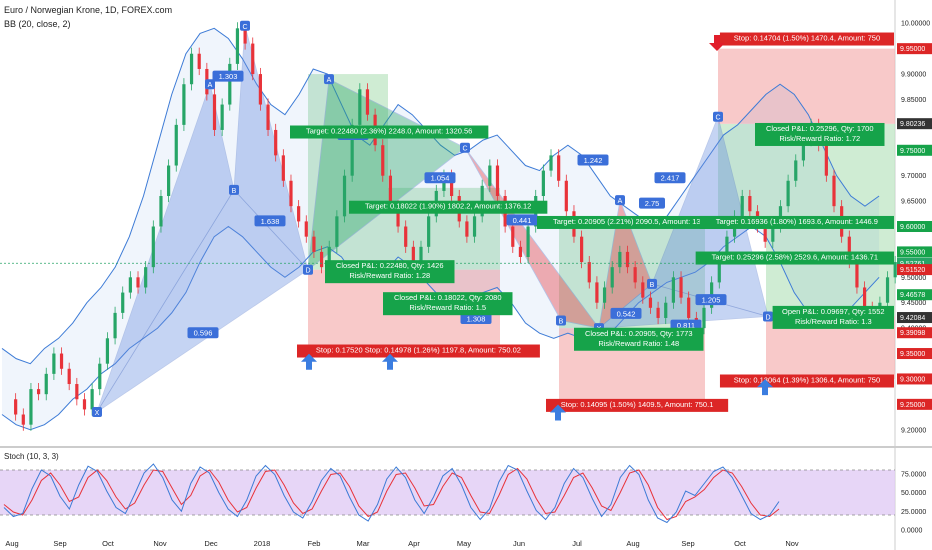  What do you see at coordinates (912, 531) in the screenshot?
I see `stoch-tick-label: 0.0000` at bounding box center [912, 531].